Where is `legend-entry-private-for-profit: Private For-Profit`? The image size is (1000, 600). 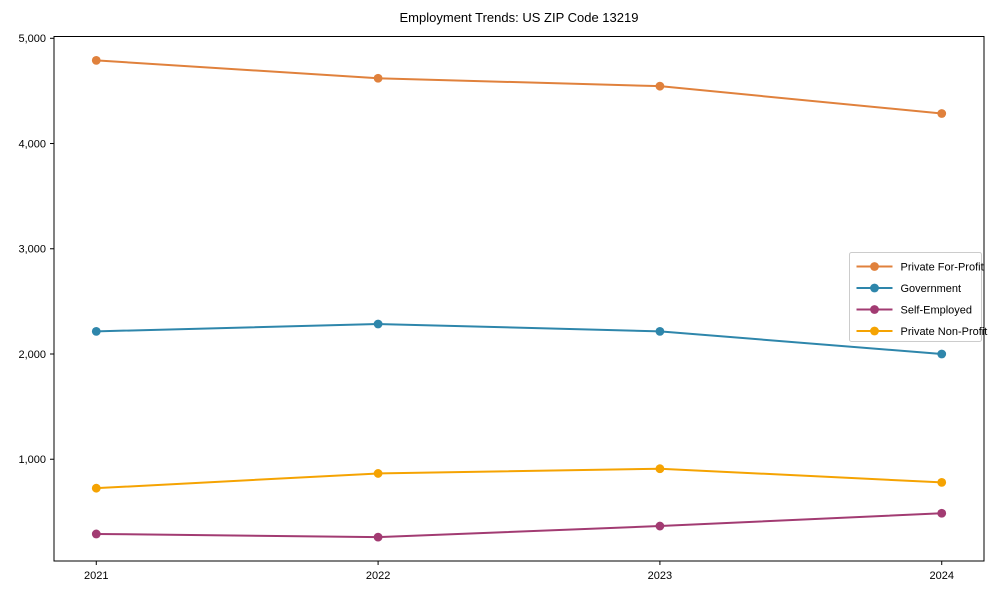 legend-entry-private-for-profit: Private For-Profit is located at coordinates (920, 267).